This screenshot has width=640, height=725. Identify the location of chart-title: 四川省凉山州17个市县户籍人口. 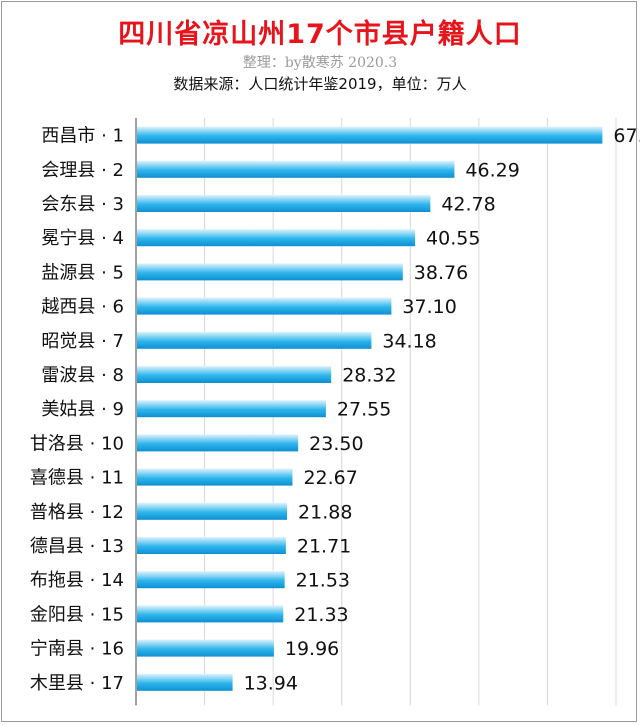
(320, 34).